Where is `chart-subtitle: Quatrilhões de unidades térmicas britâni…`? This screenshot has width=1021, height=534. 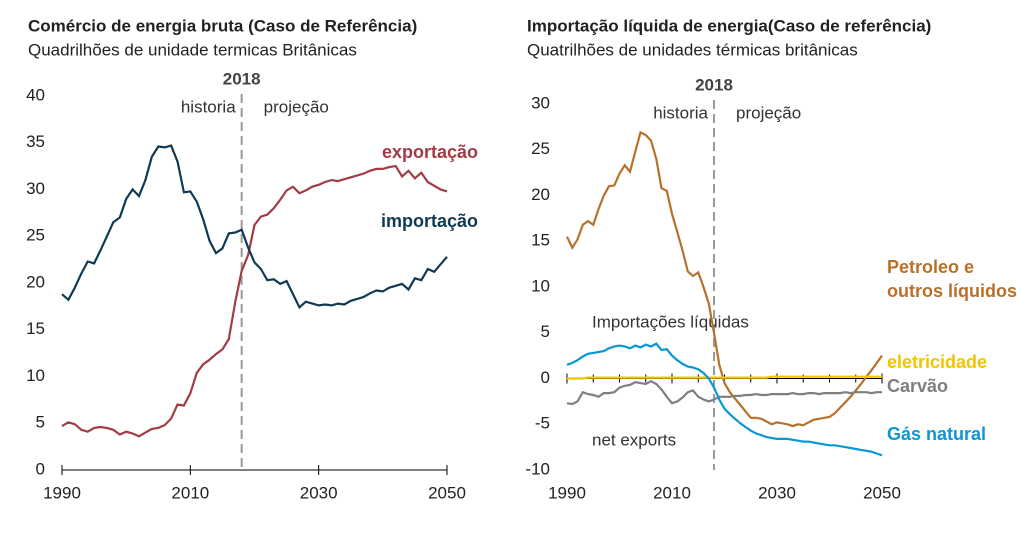
chart-subtitle: Quatrilhões de unidades térmicas britâni… is located at coordinates (692, 49).